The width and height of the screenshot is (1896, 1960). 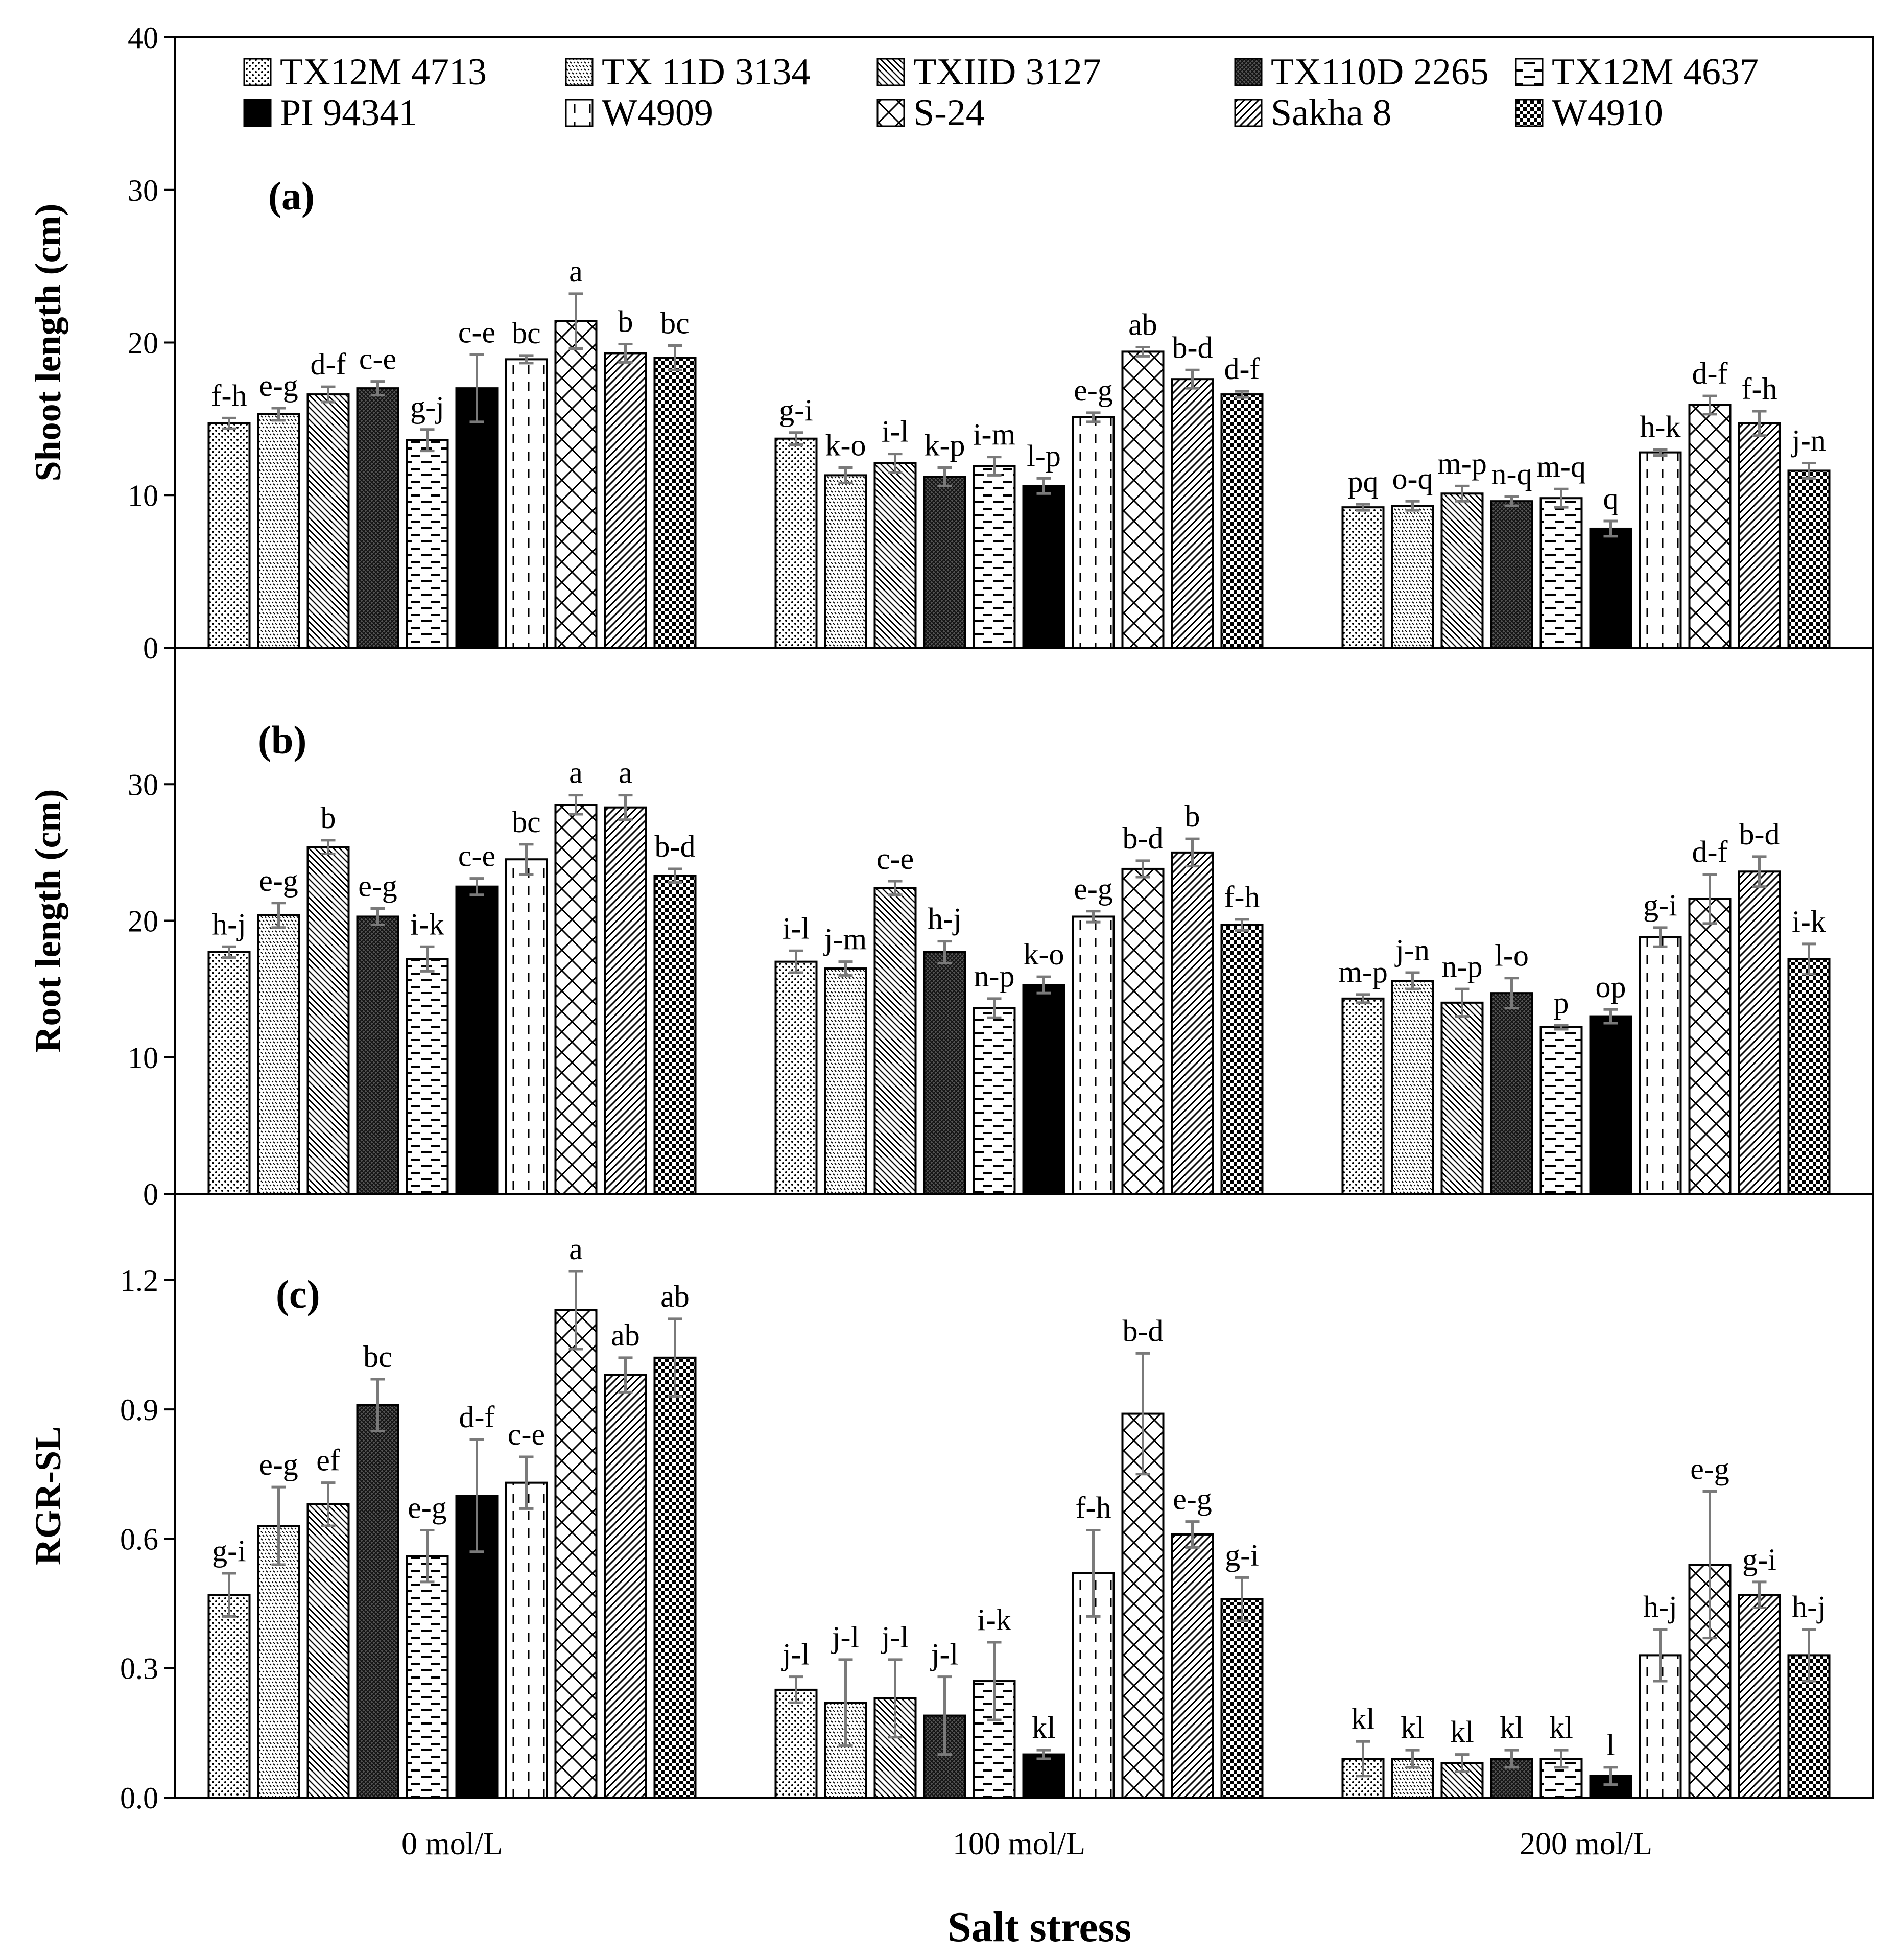 What do you see at coordinates (328, 1460) in the screenshot?
I see `significance-label: ef` at bounding box center [328, 1460].